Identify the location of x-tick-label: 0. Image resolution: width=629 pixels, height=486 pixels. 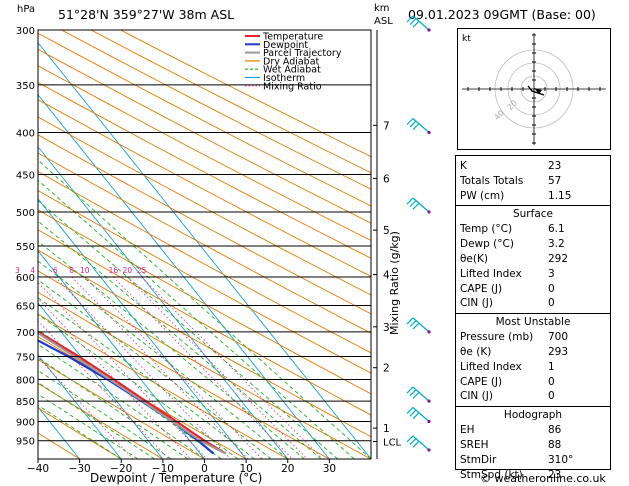
(204, 469).